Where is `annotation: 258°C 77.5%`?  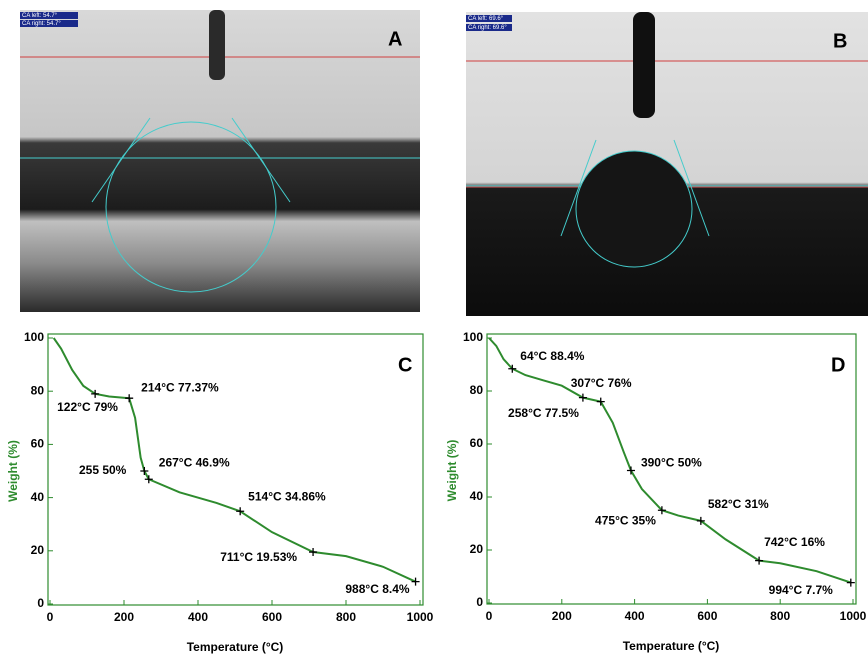 annotation: 258°C 77.5% is located at coordinates (543, 413).